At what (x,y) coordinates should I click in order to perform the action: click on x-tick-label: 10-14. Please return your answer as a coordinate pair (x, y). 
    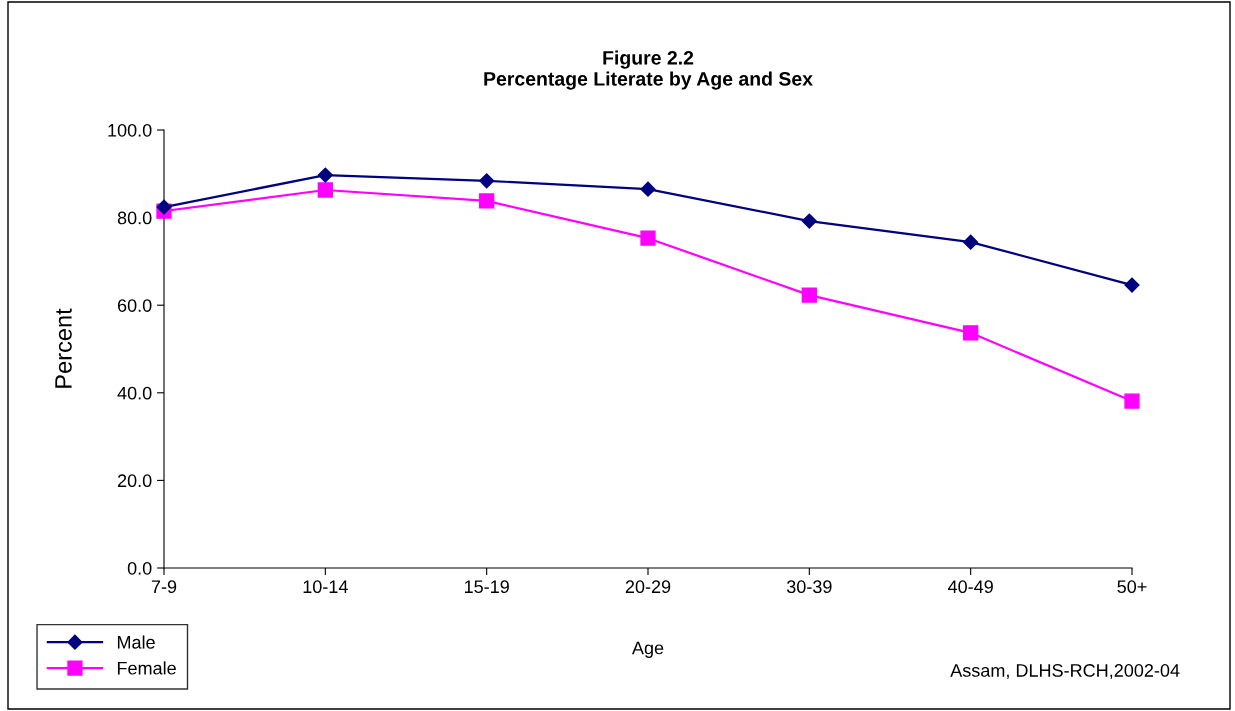
    Looking at the image, I should click on (325, 587).